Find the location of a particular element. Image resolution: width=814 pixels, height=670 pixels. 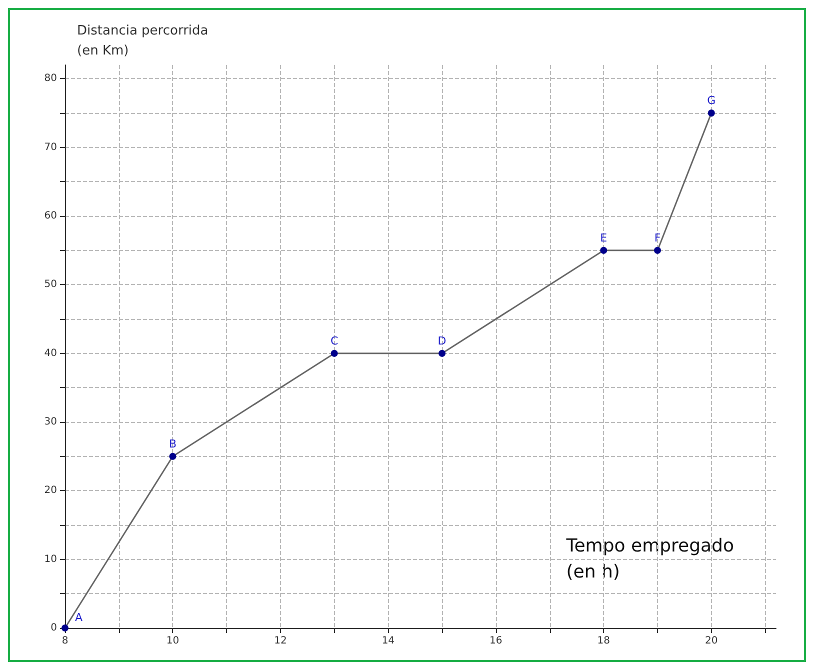

y-tick-label: 50 is located at coordinates (50, 284).